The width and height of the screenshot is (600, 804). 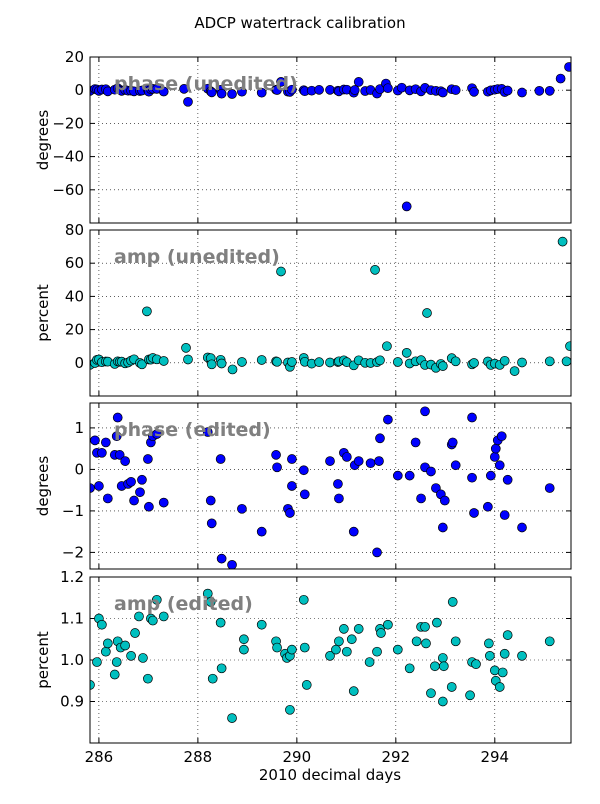 What do you see at coordinates (73, 511) in the screenshot?
I see `y-tick-label: −1` at bounding box center [73, 511].